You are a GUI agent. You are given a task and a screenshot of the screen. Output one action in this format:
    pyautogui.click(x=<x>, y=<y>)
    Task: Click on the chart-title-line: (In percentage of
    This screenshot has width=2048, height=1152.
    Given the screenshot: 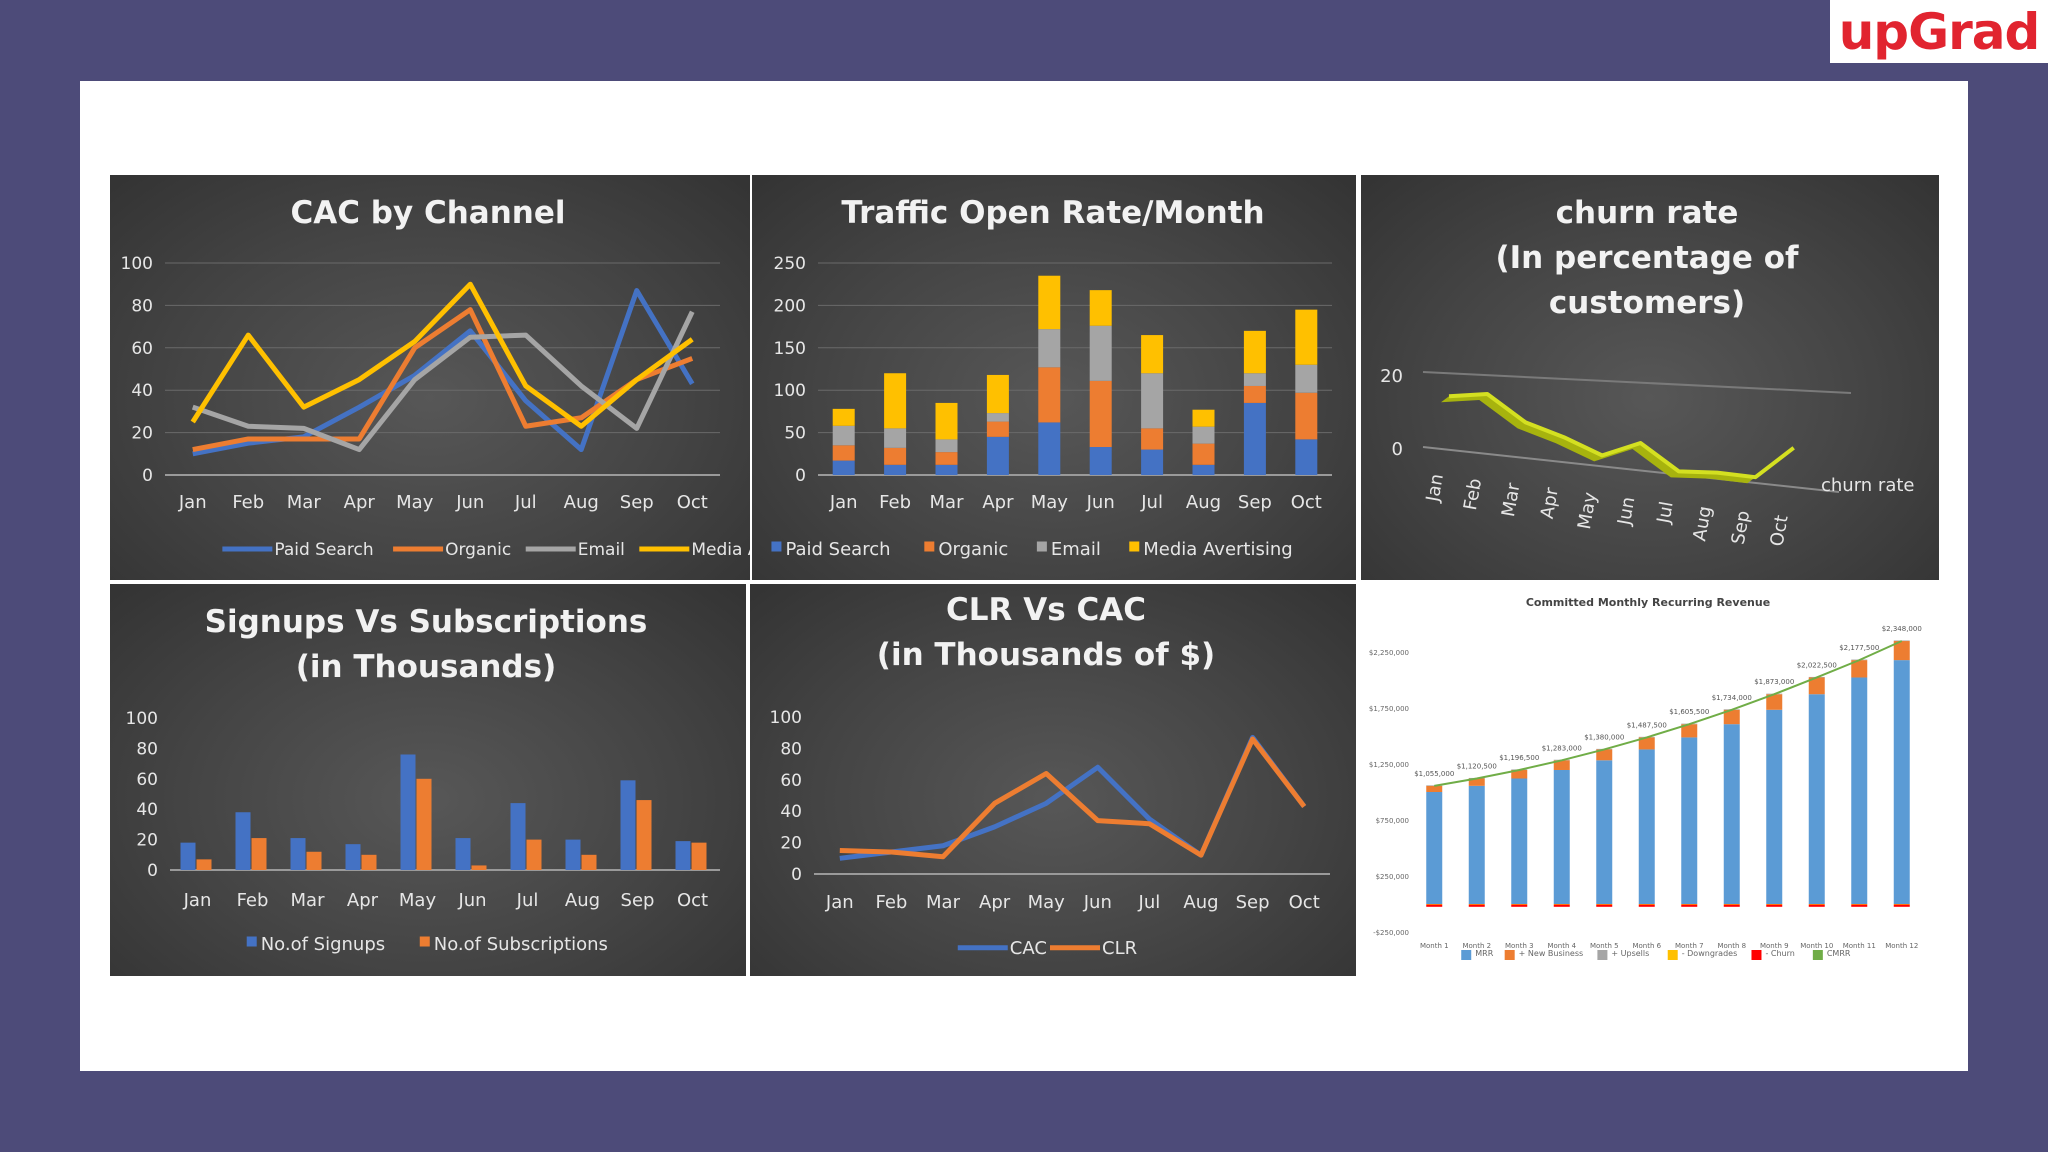 What is the action you would take?
    pyautogui.click(x=1647, y=258)
    